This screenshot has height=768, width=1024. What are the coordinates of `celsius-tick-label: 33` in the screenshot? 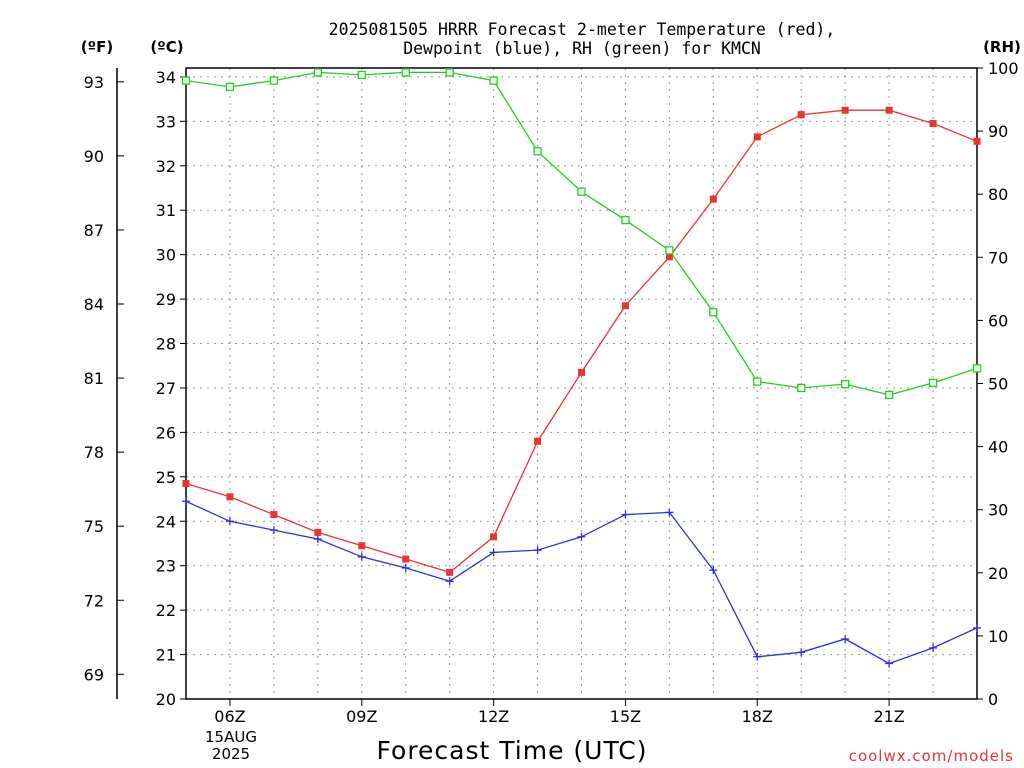 It's located at (166, 121).